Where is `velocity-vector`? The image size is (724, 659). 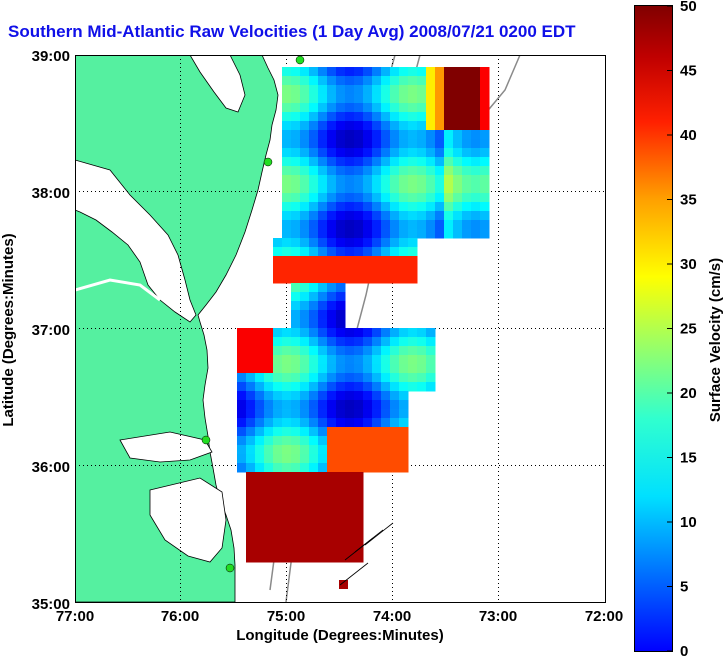
velocity-vector is located at coordinates (369, 541).